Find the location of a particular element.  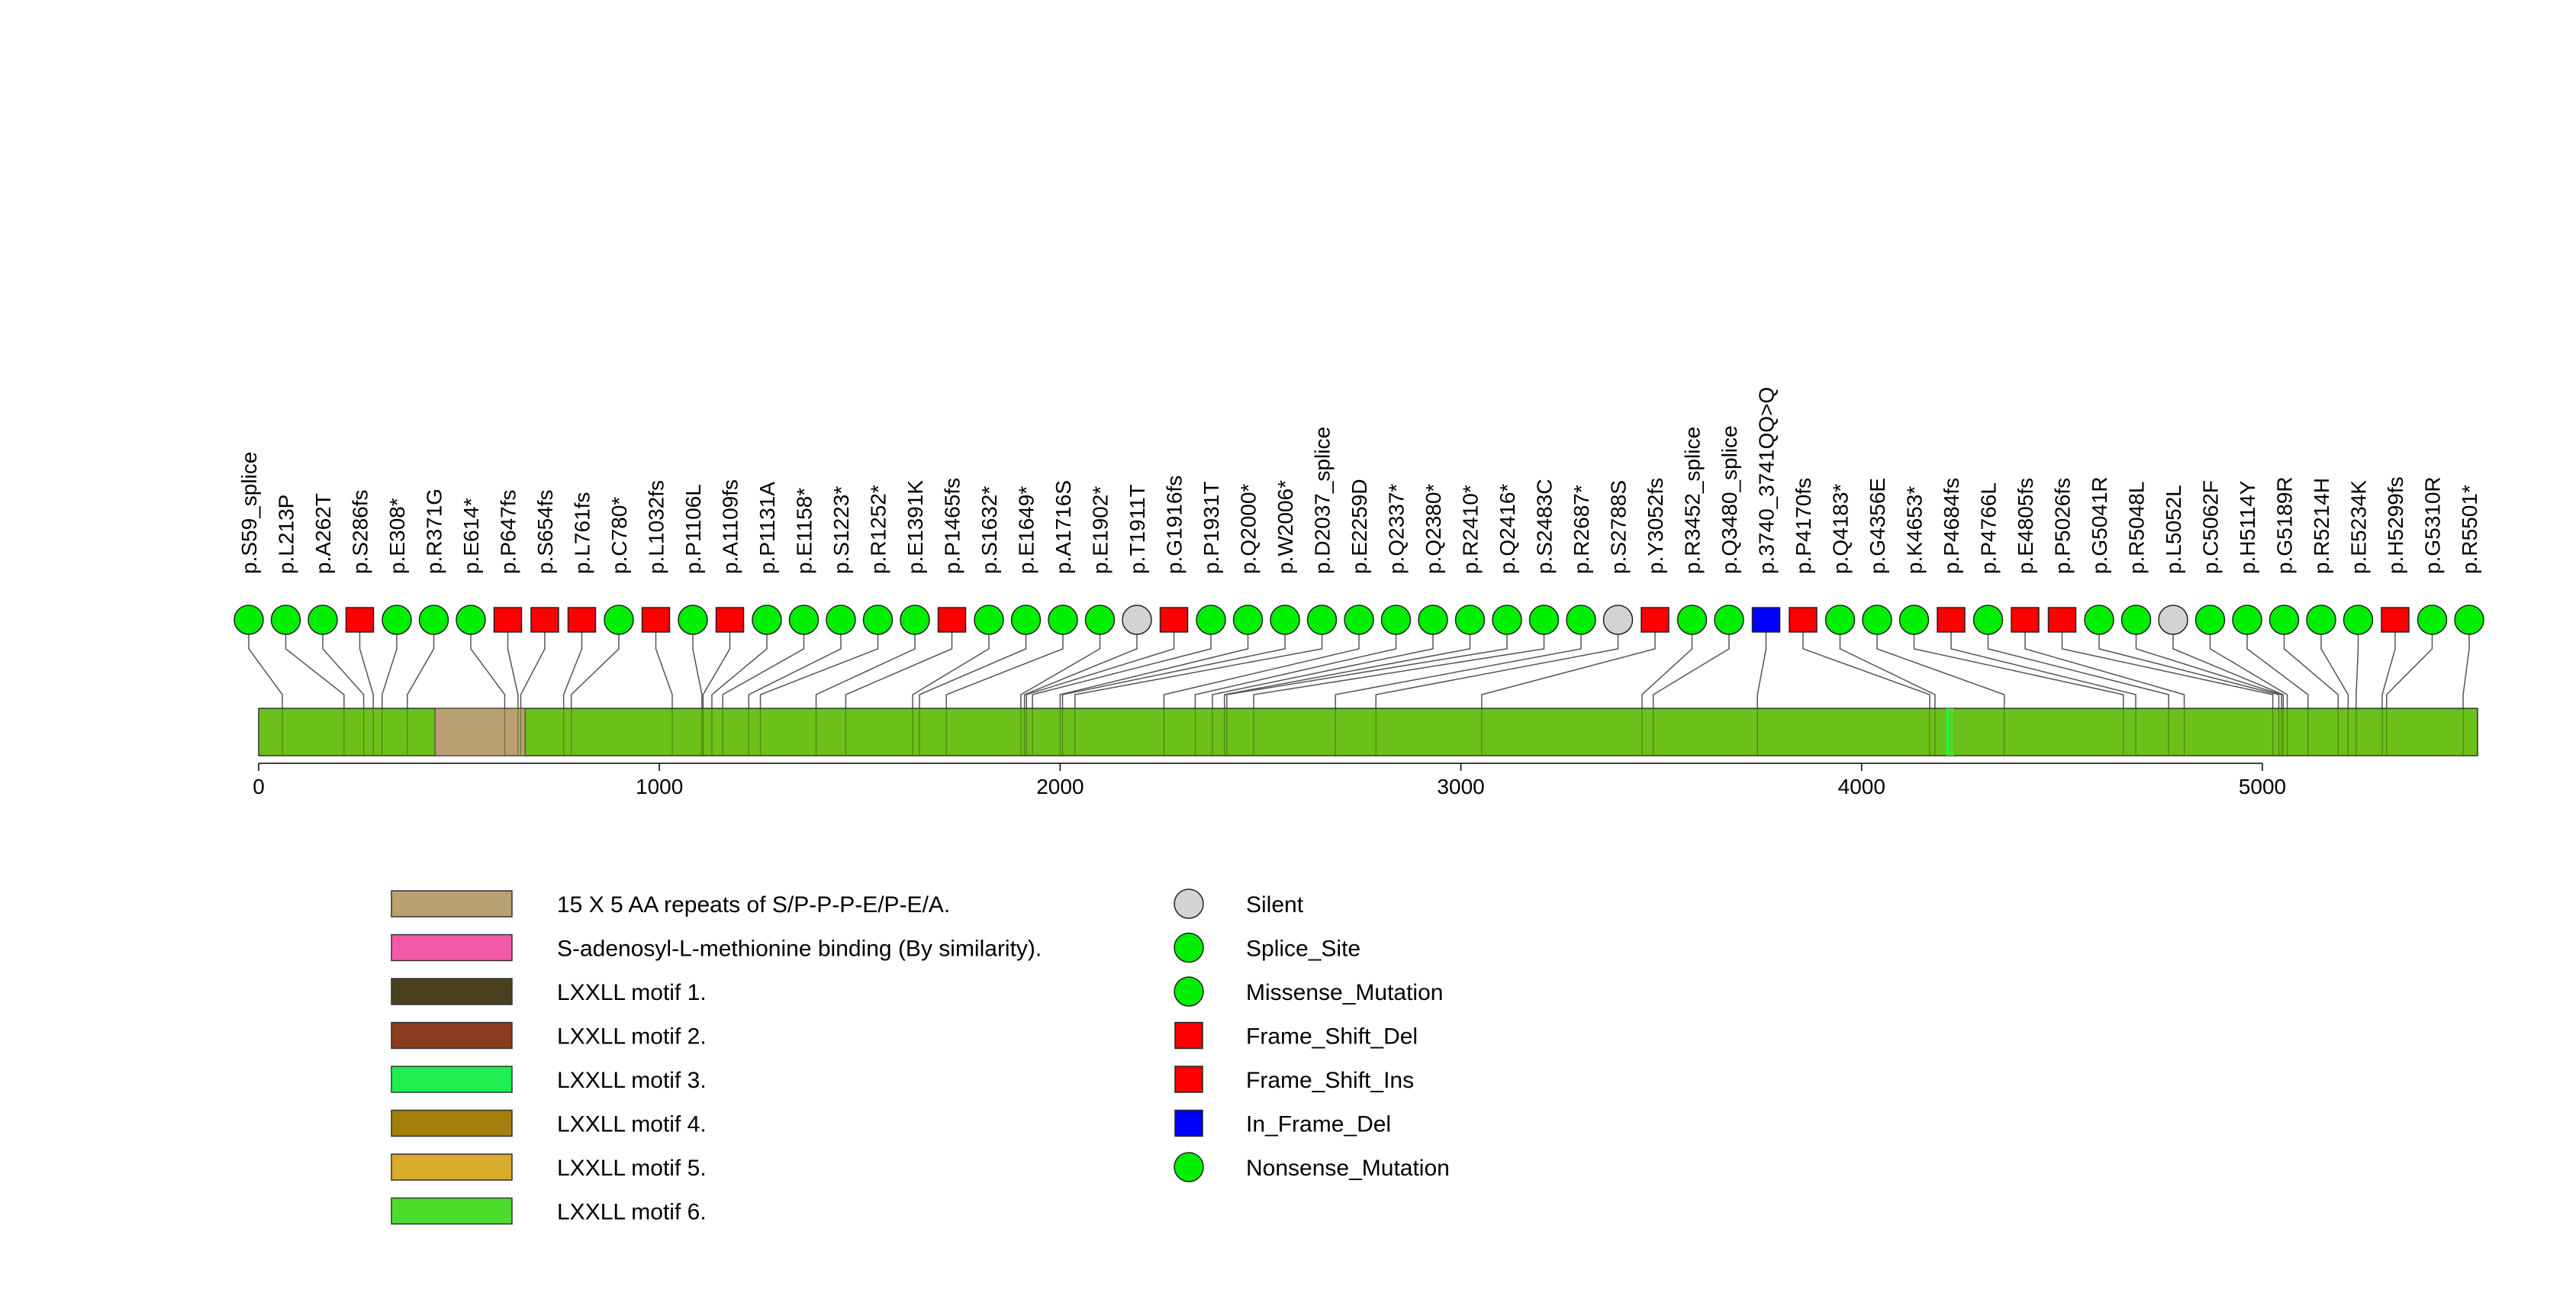

axis-tick-label: 5000 is located at coordinates (2262, 786).